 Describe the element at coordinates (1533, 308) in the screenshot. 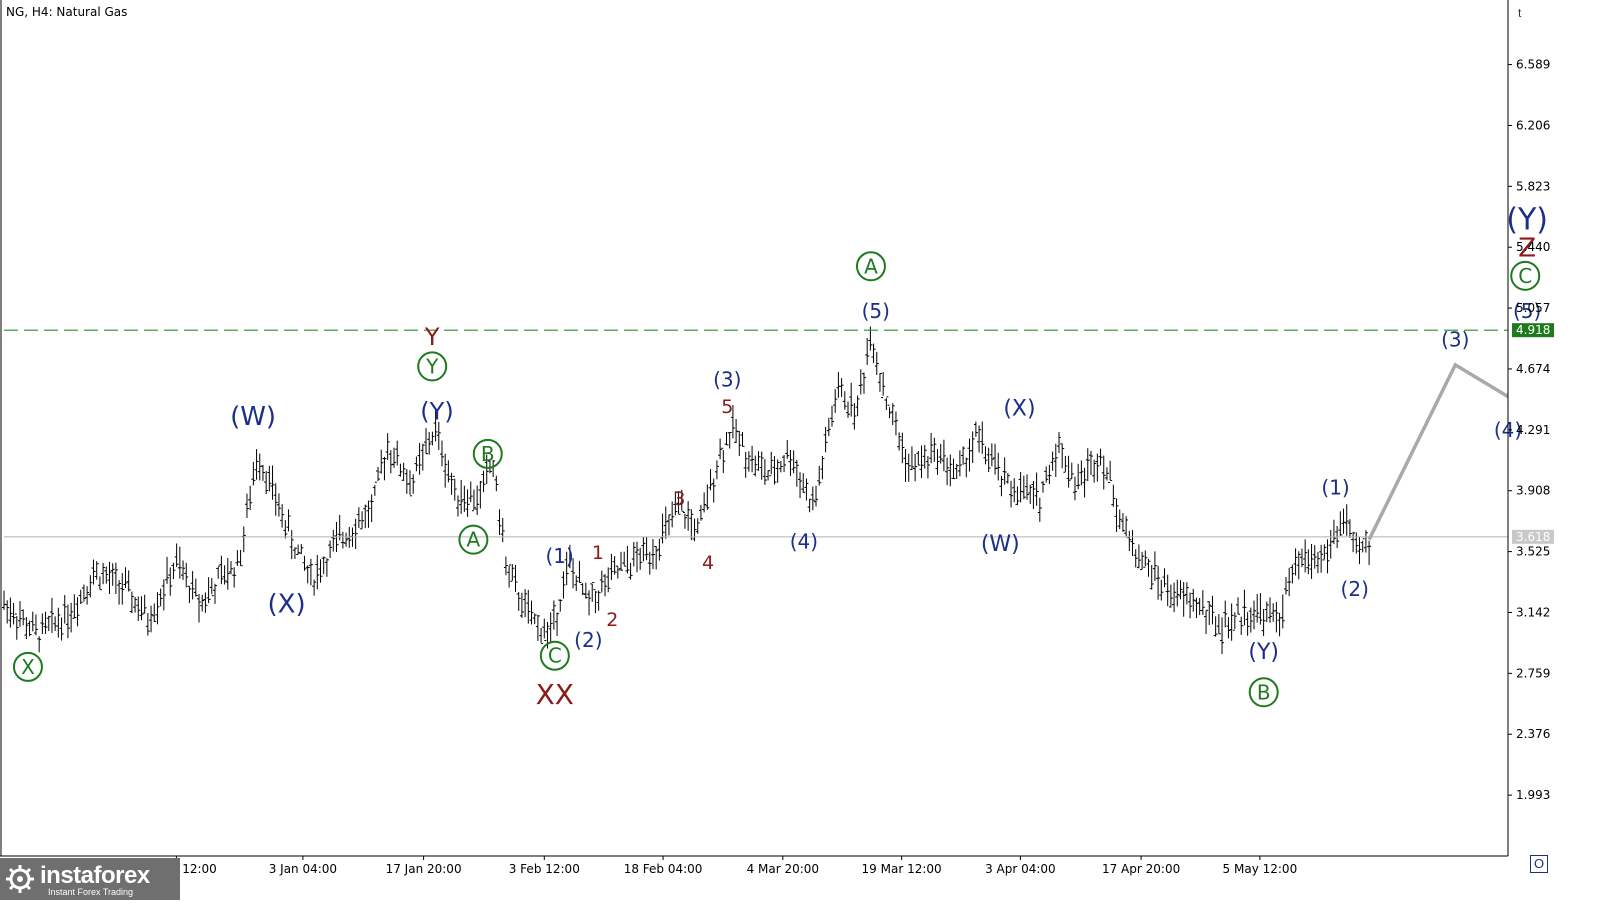

I see `y-tick-label: 5.057` at that location.